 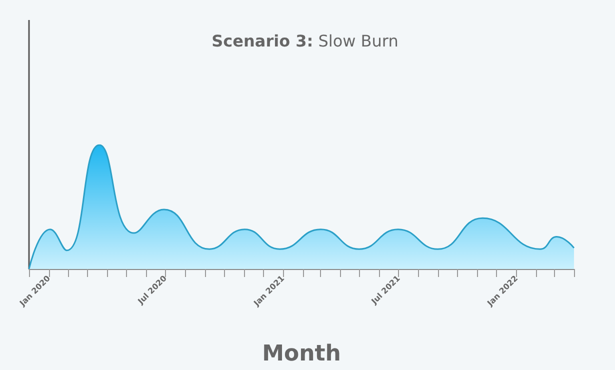 What do you see at coordinates (305, 41) in the screenshot?
I see `chart-title: Scenario 3: Slow Burn` at bounding box center [305, 41].